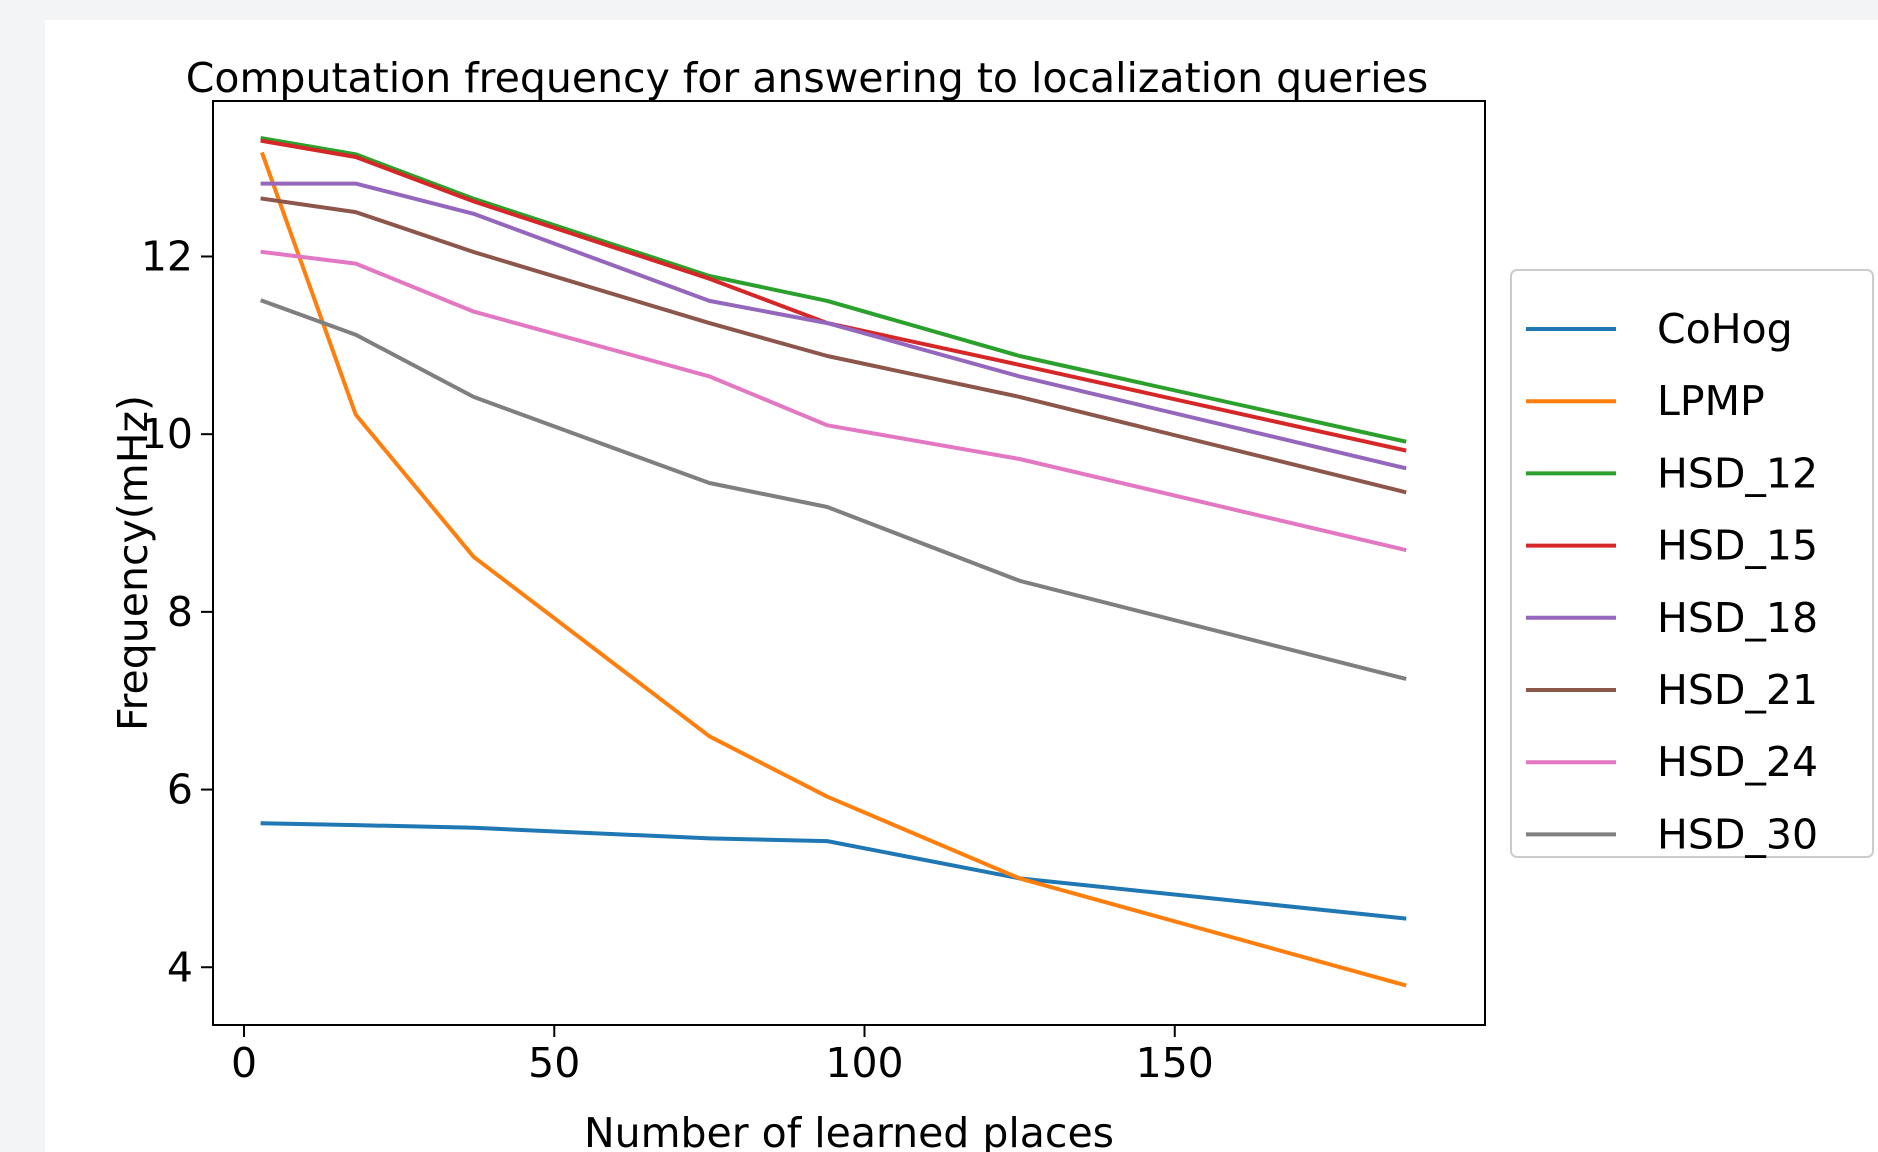  I want to click on y-axis: 4 6 8 10 12, so click(177, 611).